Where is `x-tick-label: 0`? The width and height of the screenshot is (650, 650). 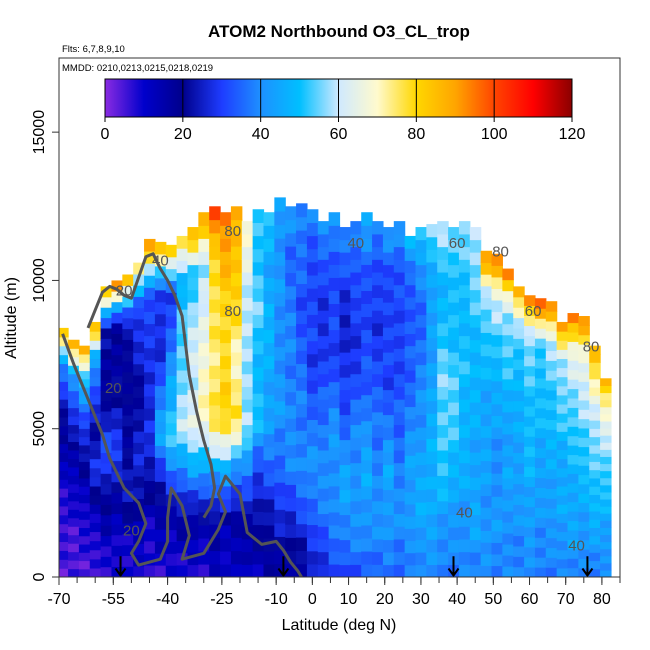 x-tick-label: 0 is located at coordinates (312, 599).